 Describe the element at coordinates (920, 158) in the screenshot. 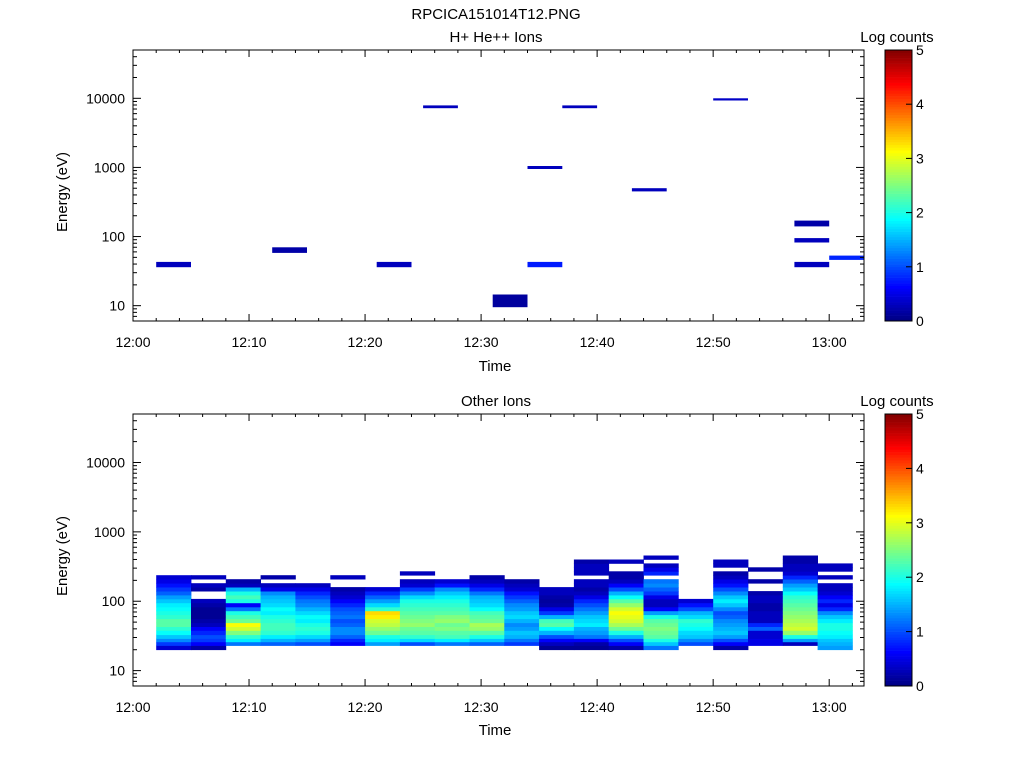

I see `colorbar-tick-label: 3` at that location.